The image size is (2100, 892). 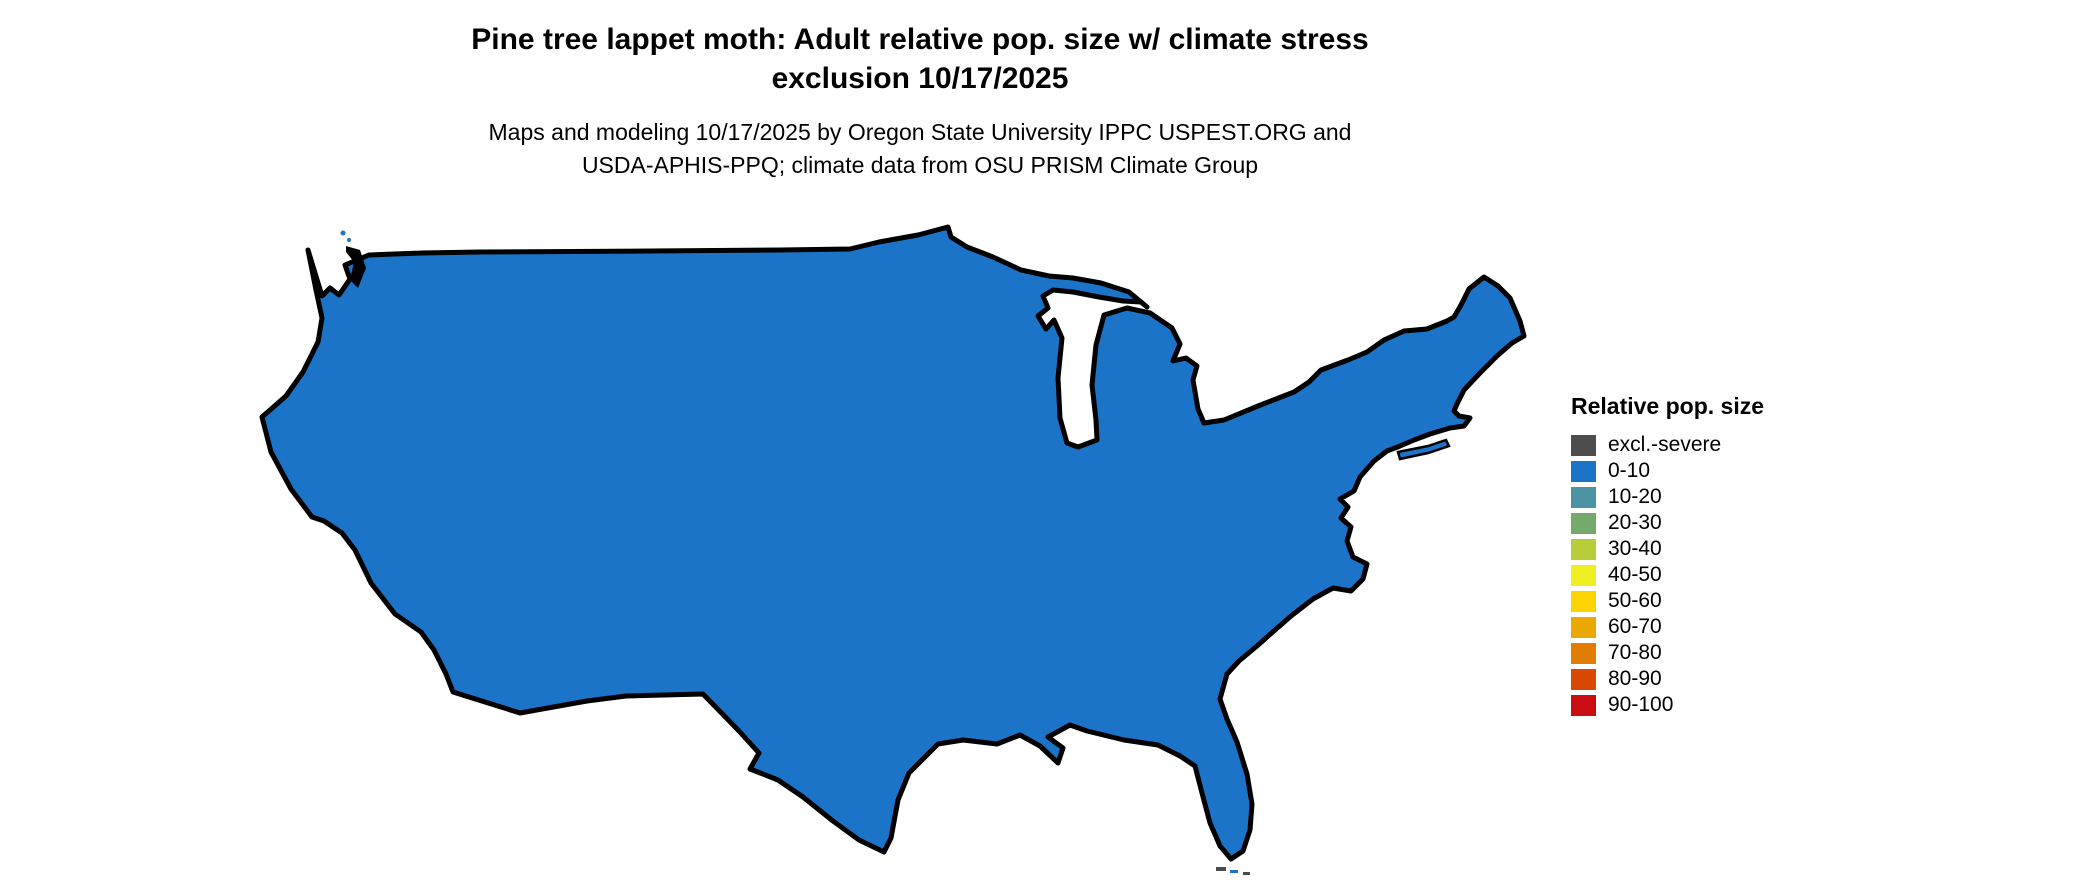 I want to click on long-island, so click(x=1423, y=449).